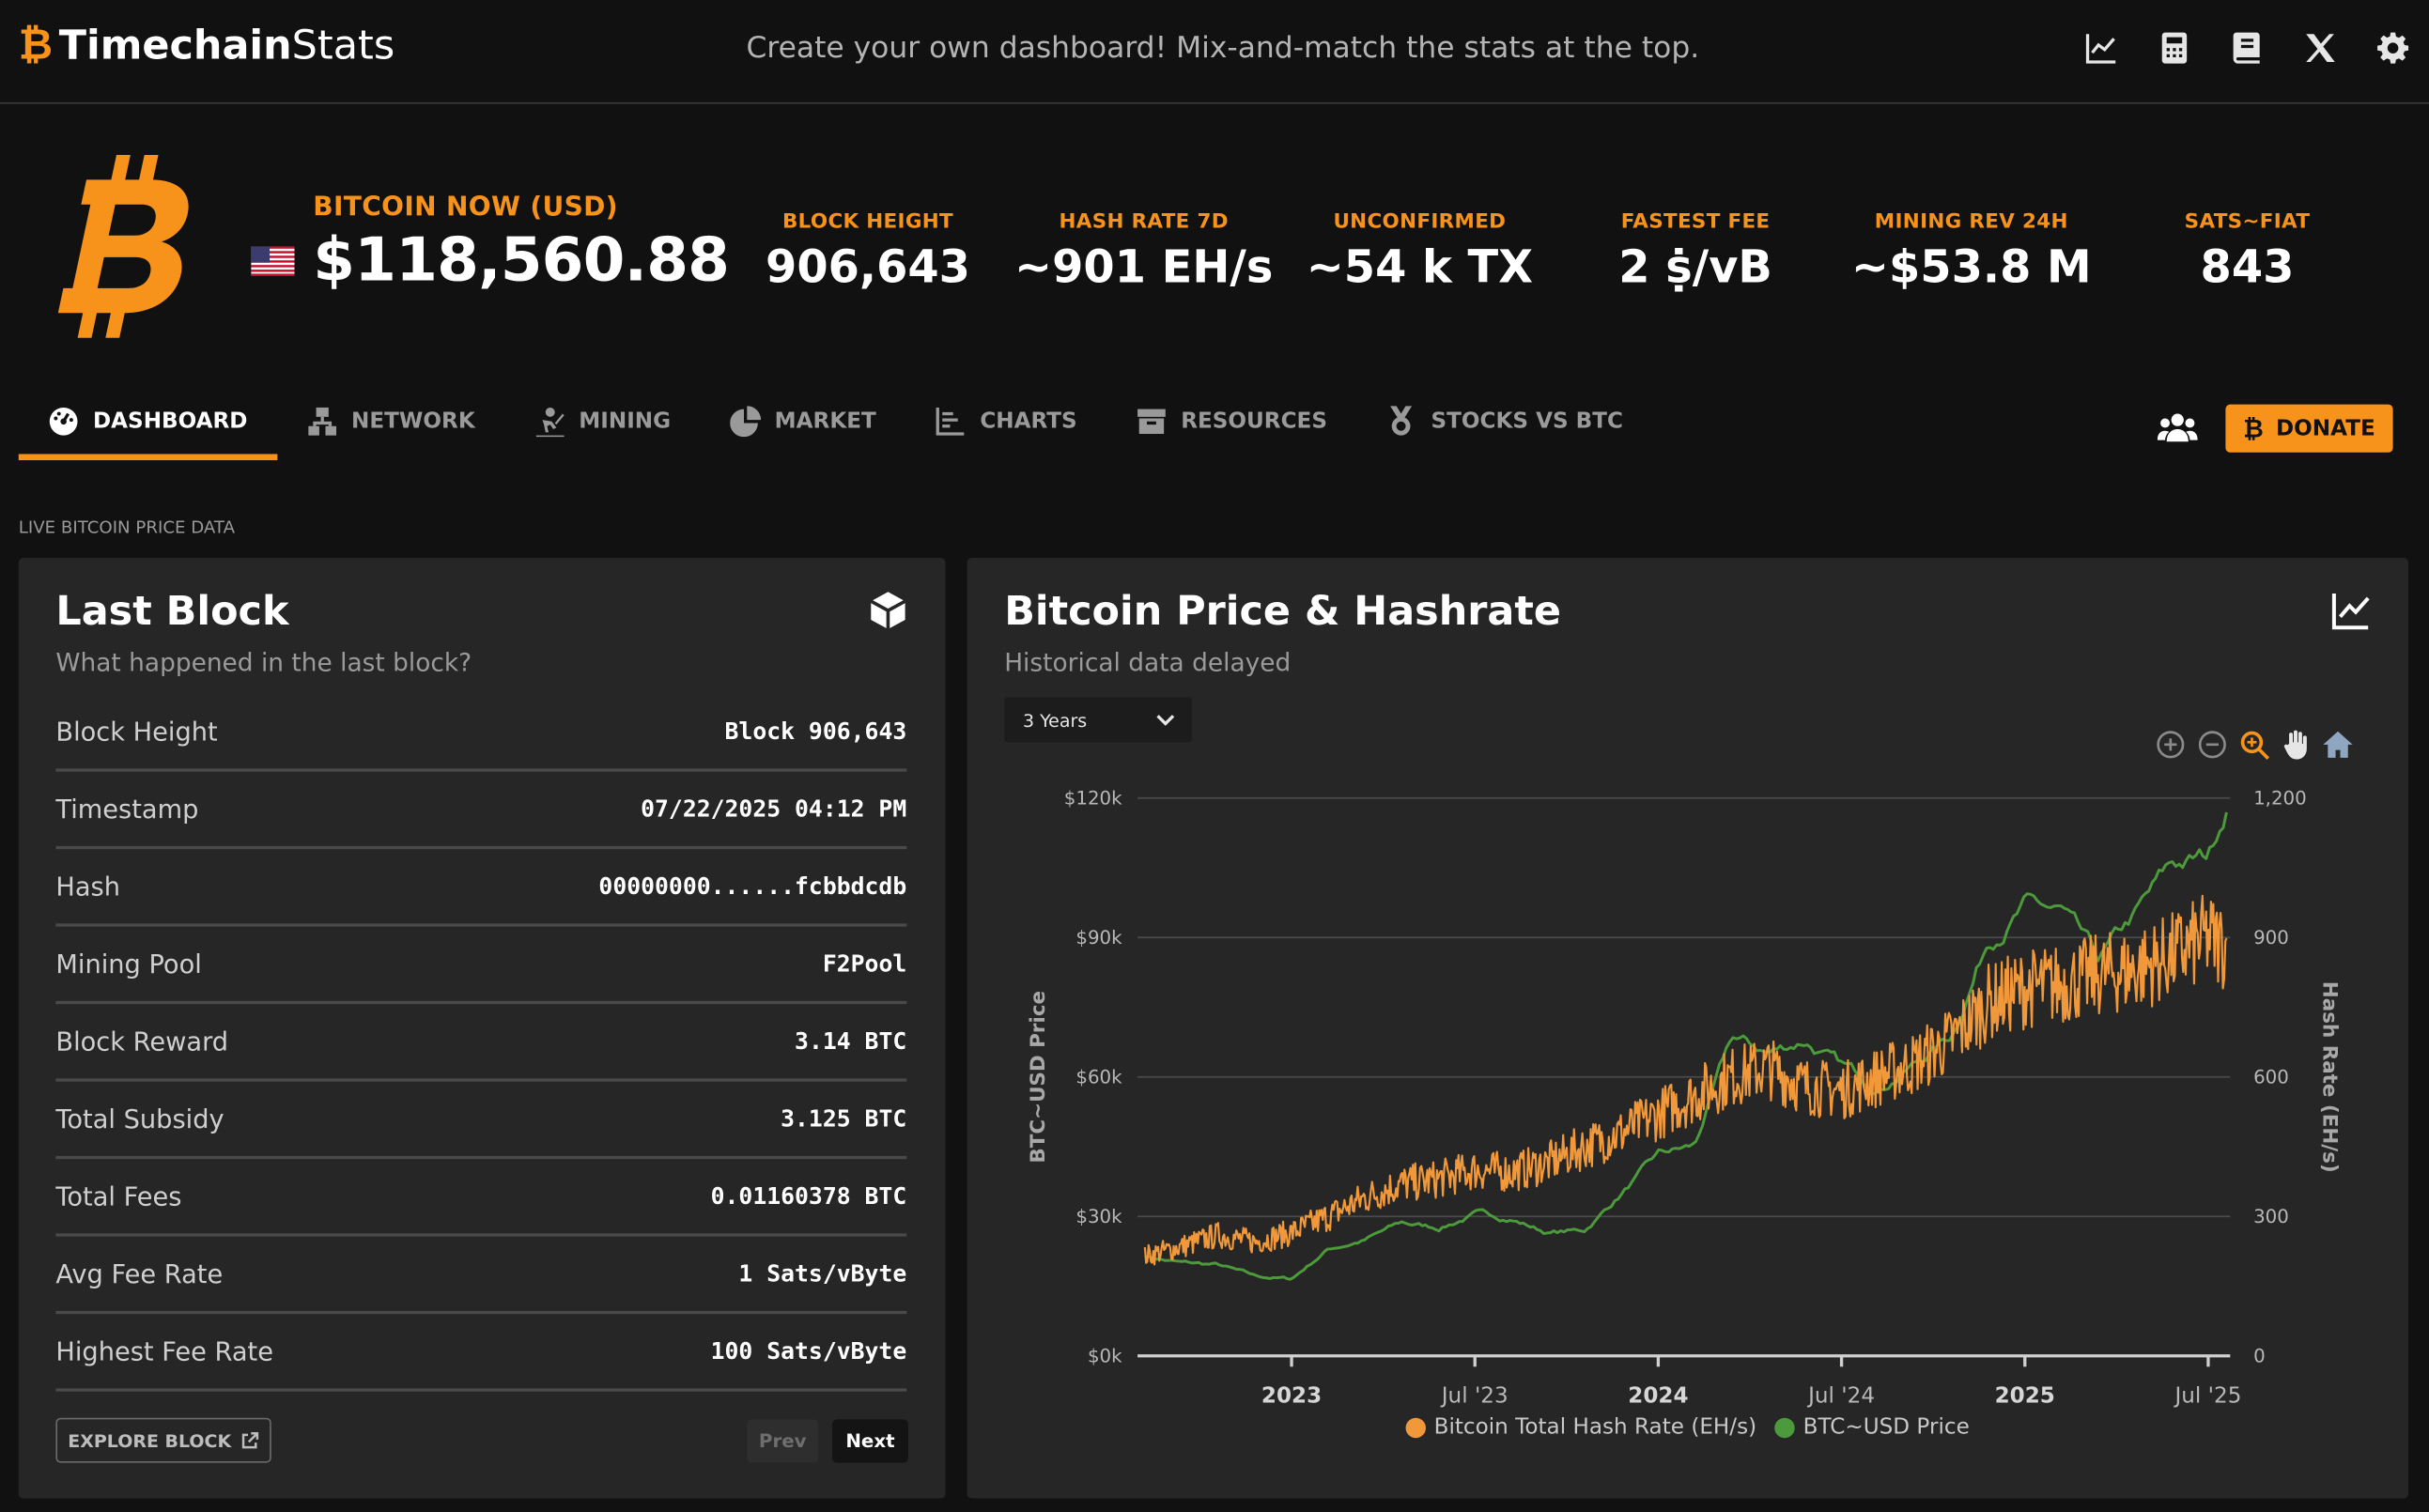 This screenshot has height=1512, width=2429. What do you see at coordinates (808, 1196) in the screenshot?
I see `row-value: 0.01160378 BTC` at bounding box center [808, 1196].